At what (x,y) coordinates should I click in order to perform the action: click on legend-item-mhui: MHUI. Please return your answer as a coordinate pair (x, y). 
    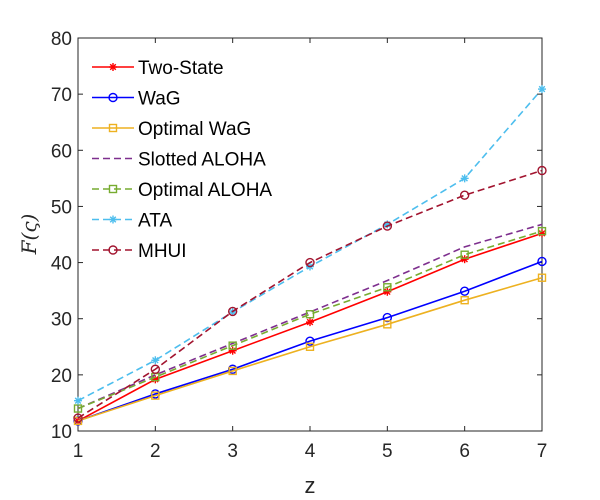
    Looking at the image, I should click on (139, 251).